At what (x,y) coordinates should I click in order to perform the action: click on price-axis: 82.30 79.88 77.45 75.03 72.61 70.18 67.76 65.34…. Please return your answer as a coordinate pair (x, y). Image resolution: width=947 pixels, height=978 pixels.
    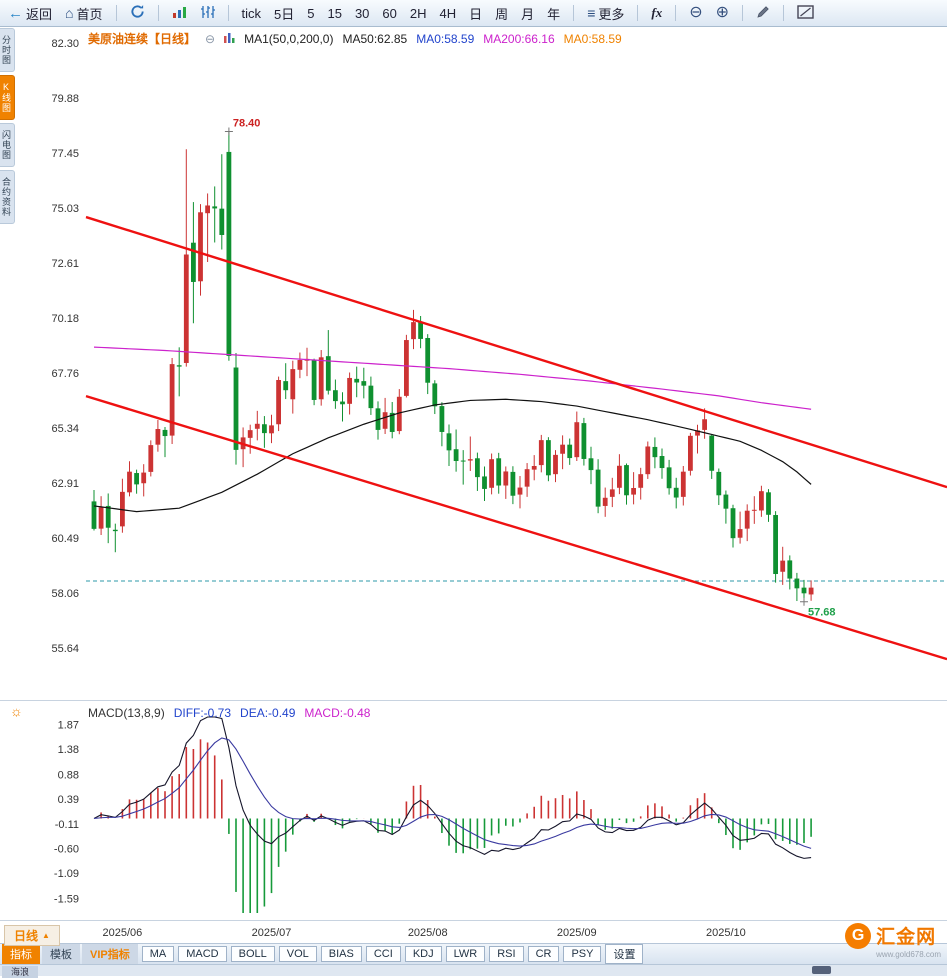
    Looking at the image, I should click on (65, 346).